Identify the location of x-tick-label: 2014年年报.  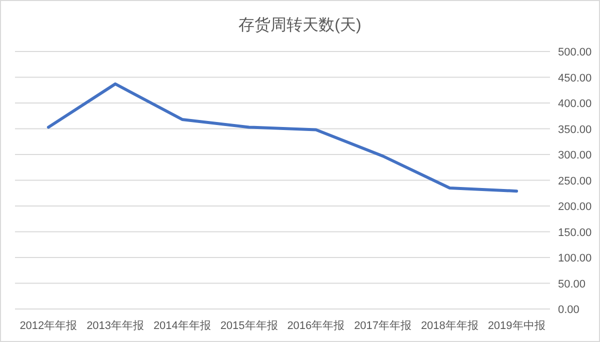
(182, 326).